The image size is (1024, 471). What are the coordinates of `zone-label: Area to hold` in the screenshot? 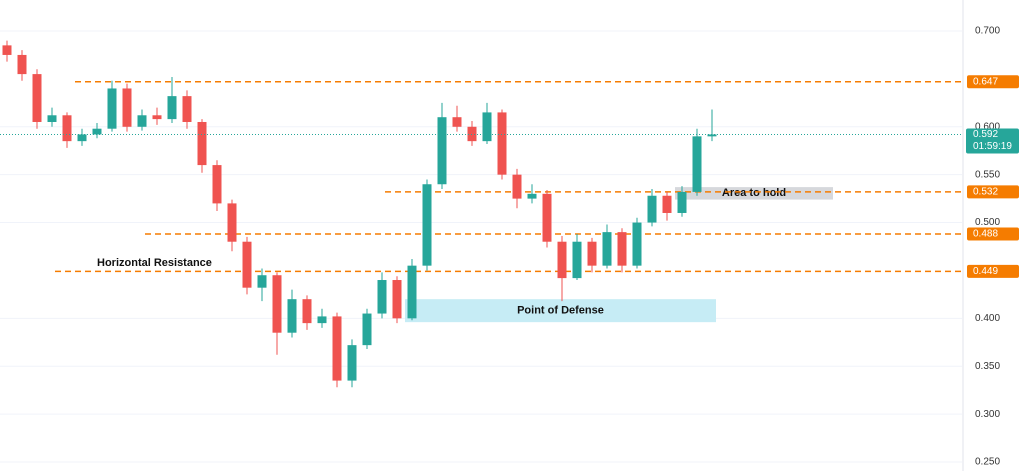 It's located at (754, 193).